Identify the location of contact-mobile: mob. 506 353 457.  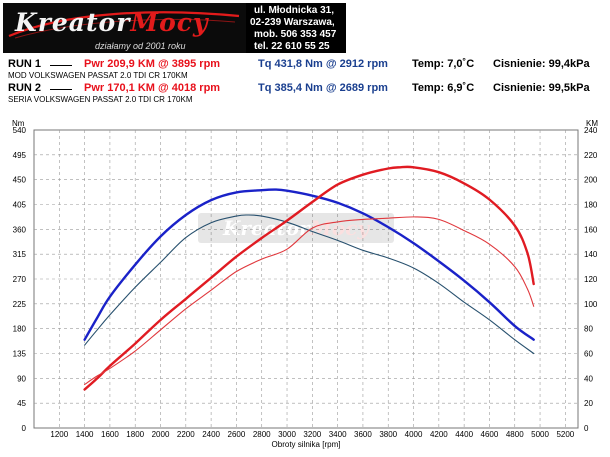
(295, 34).